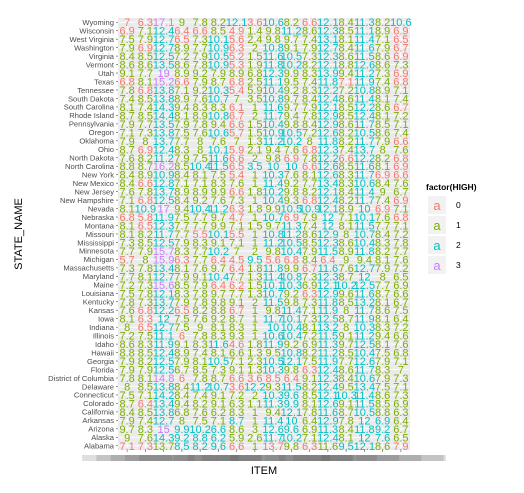 This screenshot has height=493, width=524. What do you see at coordinates (126, 167) in the screenshot?
I see `cell-label: 8.8` at bounding box center [126, 167].